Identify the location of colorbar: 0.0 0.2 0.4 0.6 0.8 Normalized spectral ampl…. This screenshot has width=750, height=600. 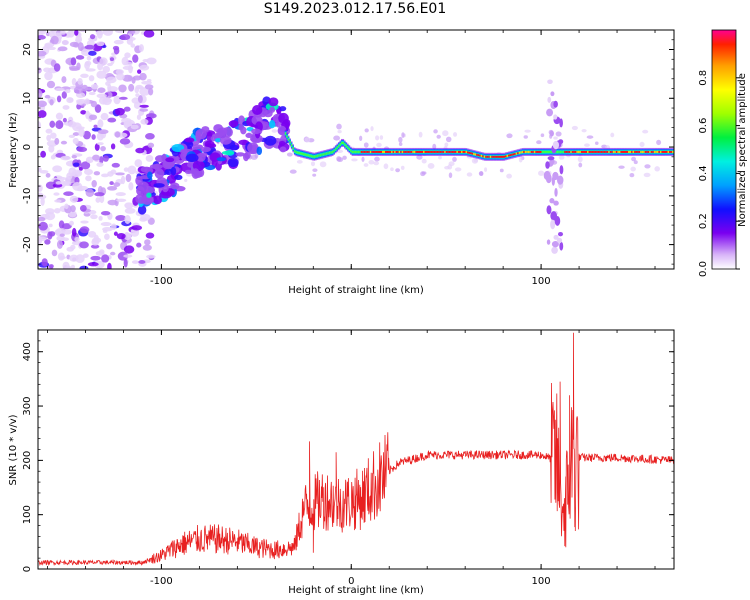
(723, 153).